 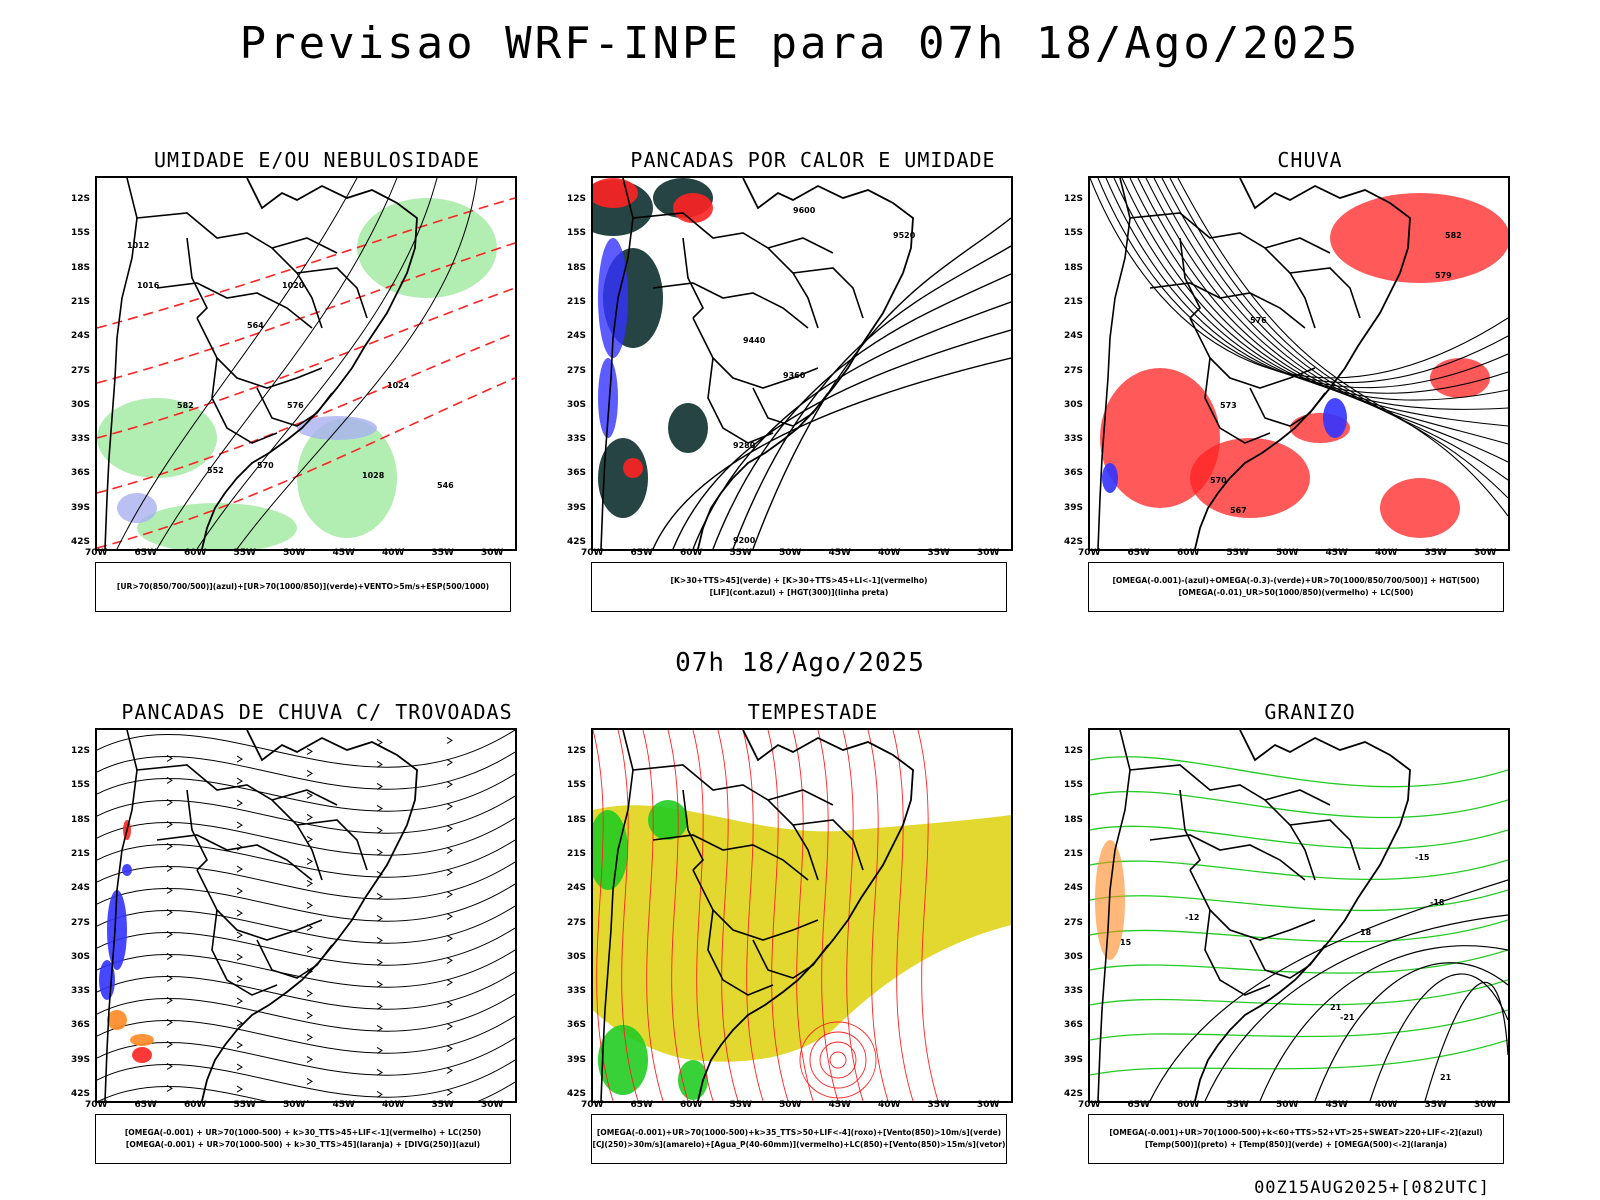 What do you see at coordinates (1089, 1105) in the screenshot?
I see `lon-tick-label: 70W` at bounding box center [1089, 1105].